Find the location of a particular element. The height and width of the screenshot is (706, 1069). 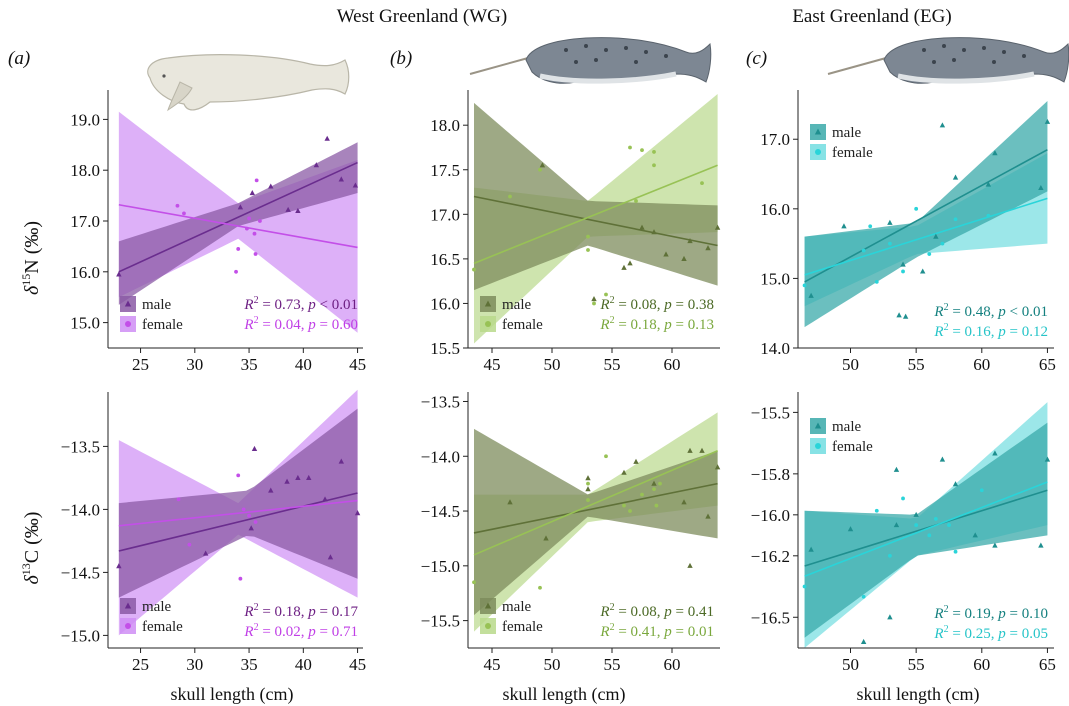

y-tick-label: 15.5 is located at coordinates (445, 348).